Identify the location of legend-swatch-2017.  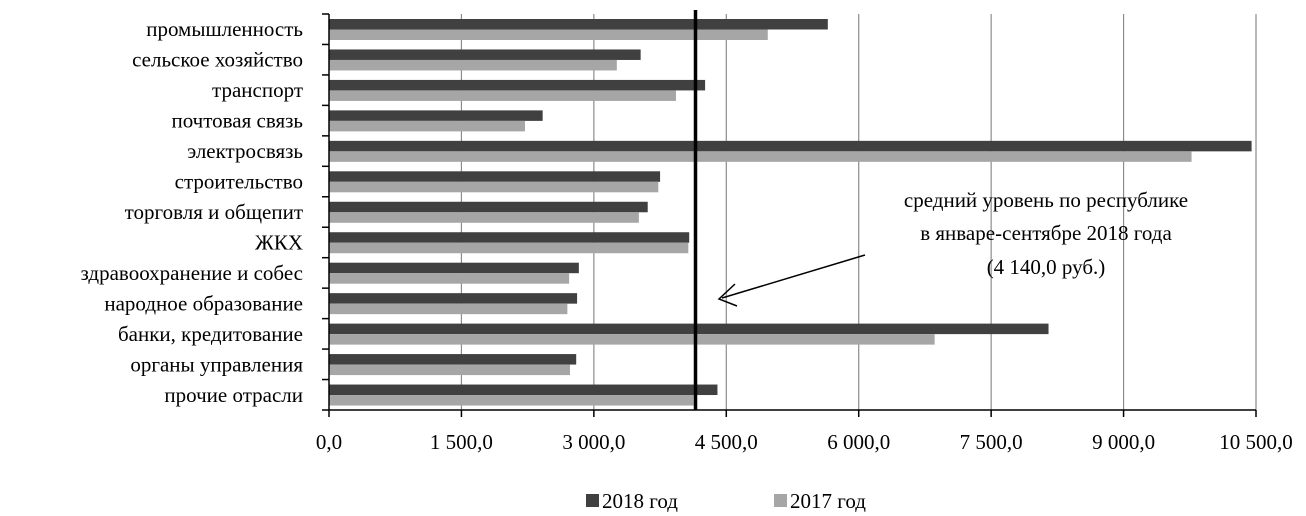
(780, 500).